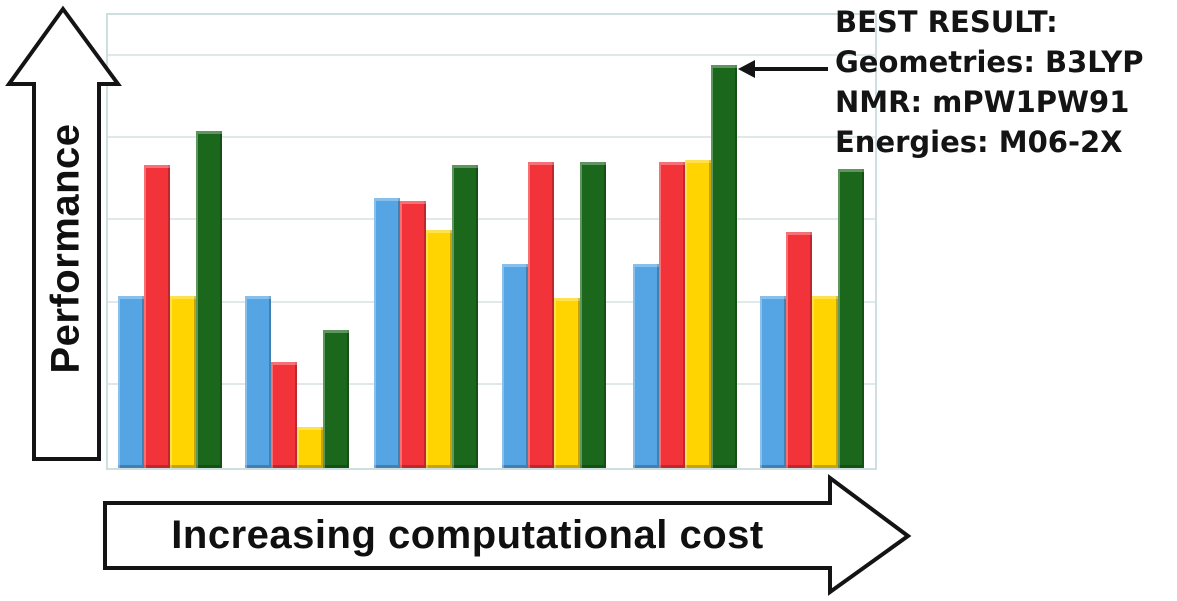  Describe the element at coordinates (989, 62) in the screenshot. I see `annotation-line-2: Geometries: B3LYP` at that location.